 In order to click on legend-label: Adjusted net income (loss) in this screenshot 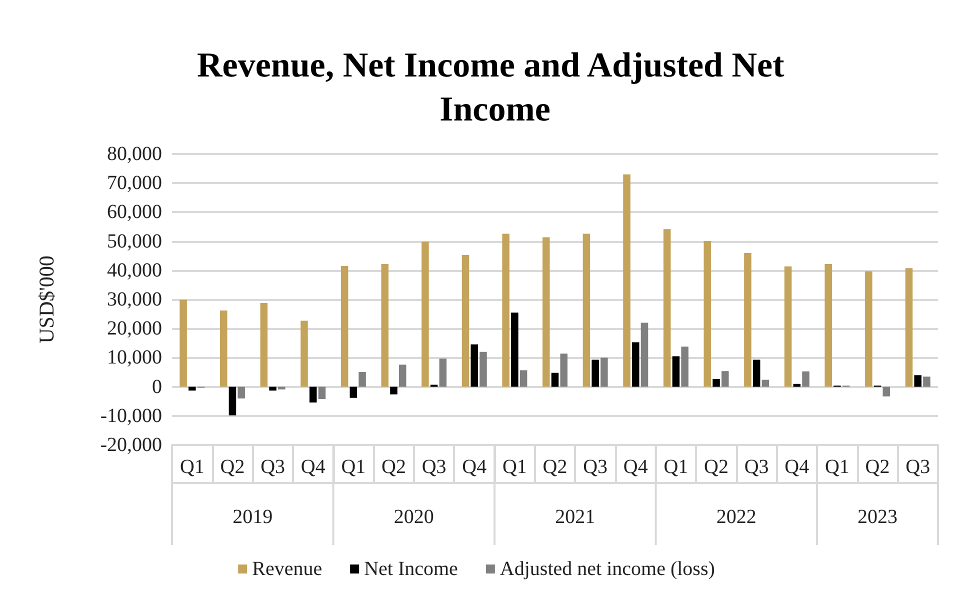, I will do `click(607, 569)`.